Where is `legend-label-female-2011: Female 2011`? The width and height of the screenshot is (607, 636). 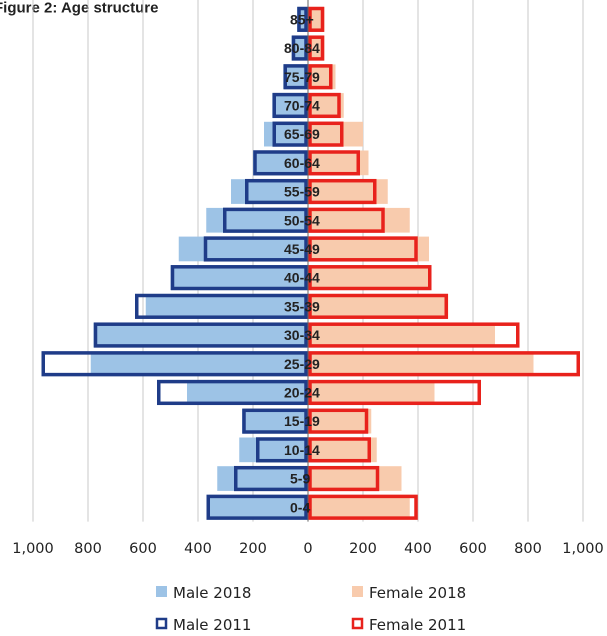
legend-label-female-2011: Female 2011 is located at coordinates (417, 625).